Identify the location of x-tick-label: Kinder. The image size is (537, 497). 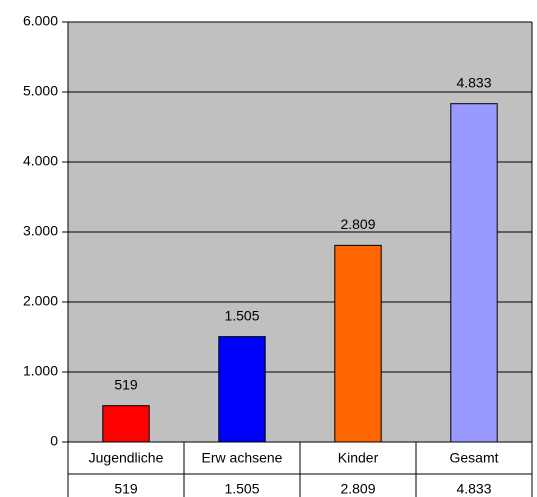
(358, 458).